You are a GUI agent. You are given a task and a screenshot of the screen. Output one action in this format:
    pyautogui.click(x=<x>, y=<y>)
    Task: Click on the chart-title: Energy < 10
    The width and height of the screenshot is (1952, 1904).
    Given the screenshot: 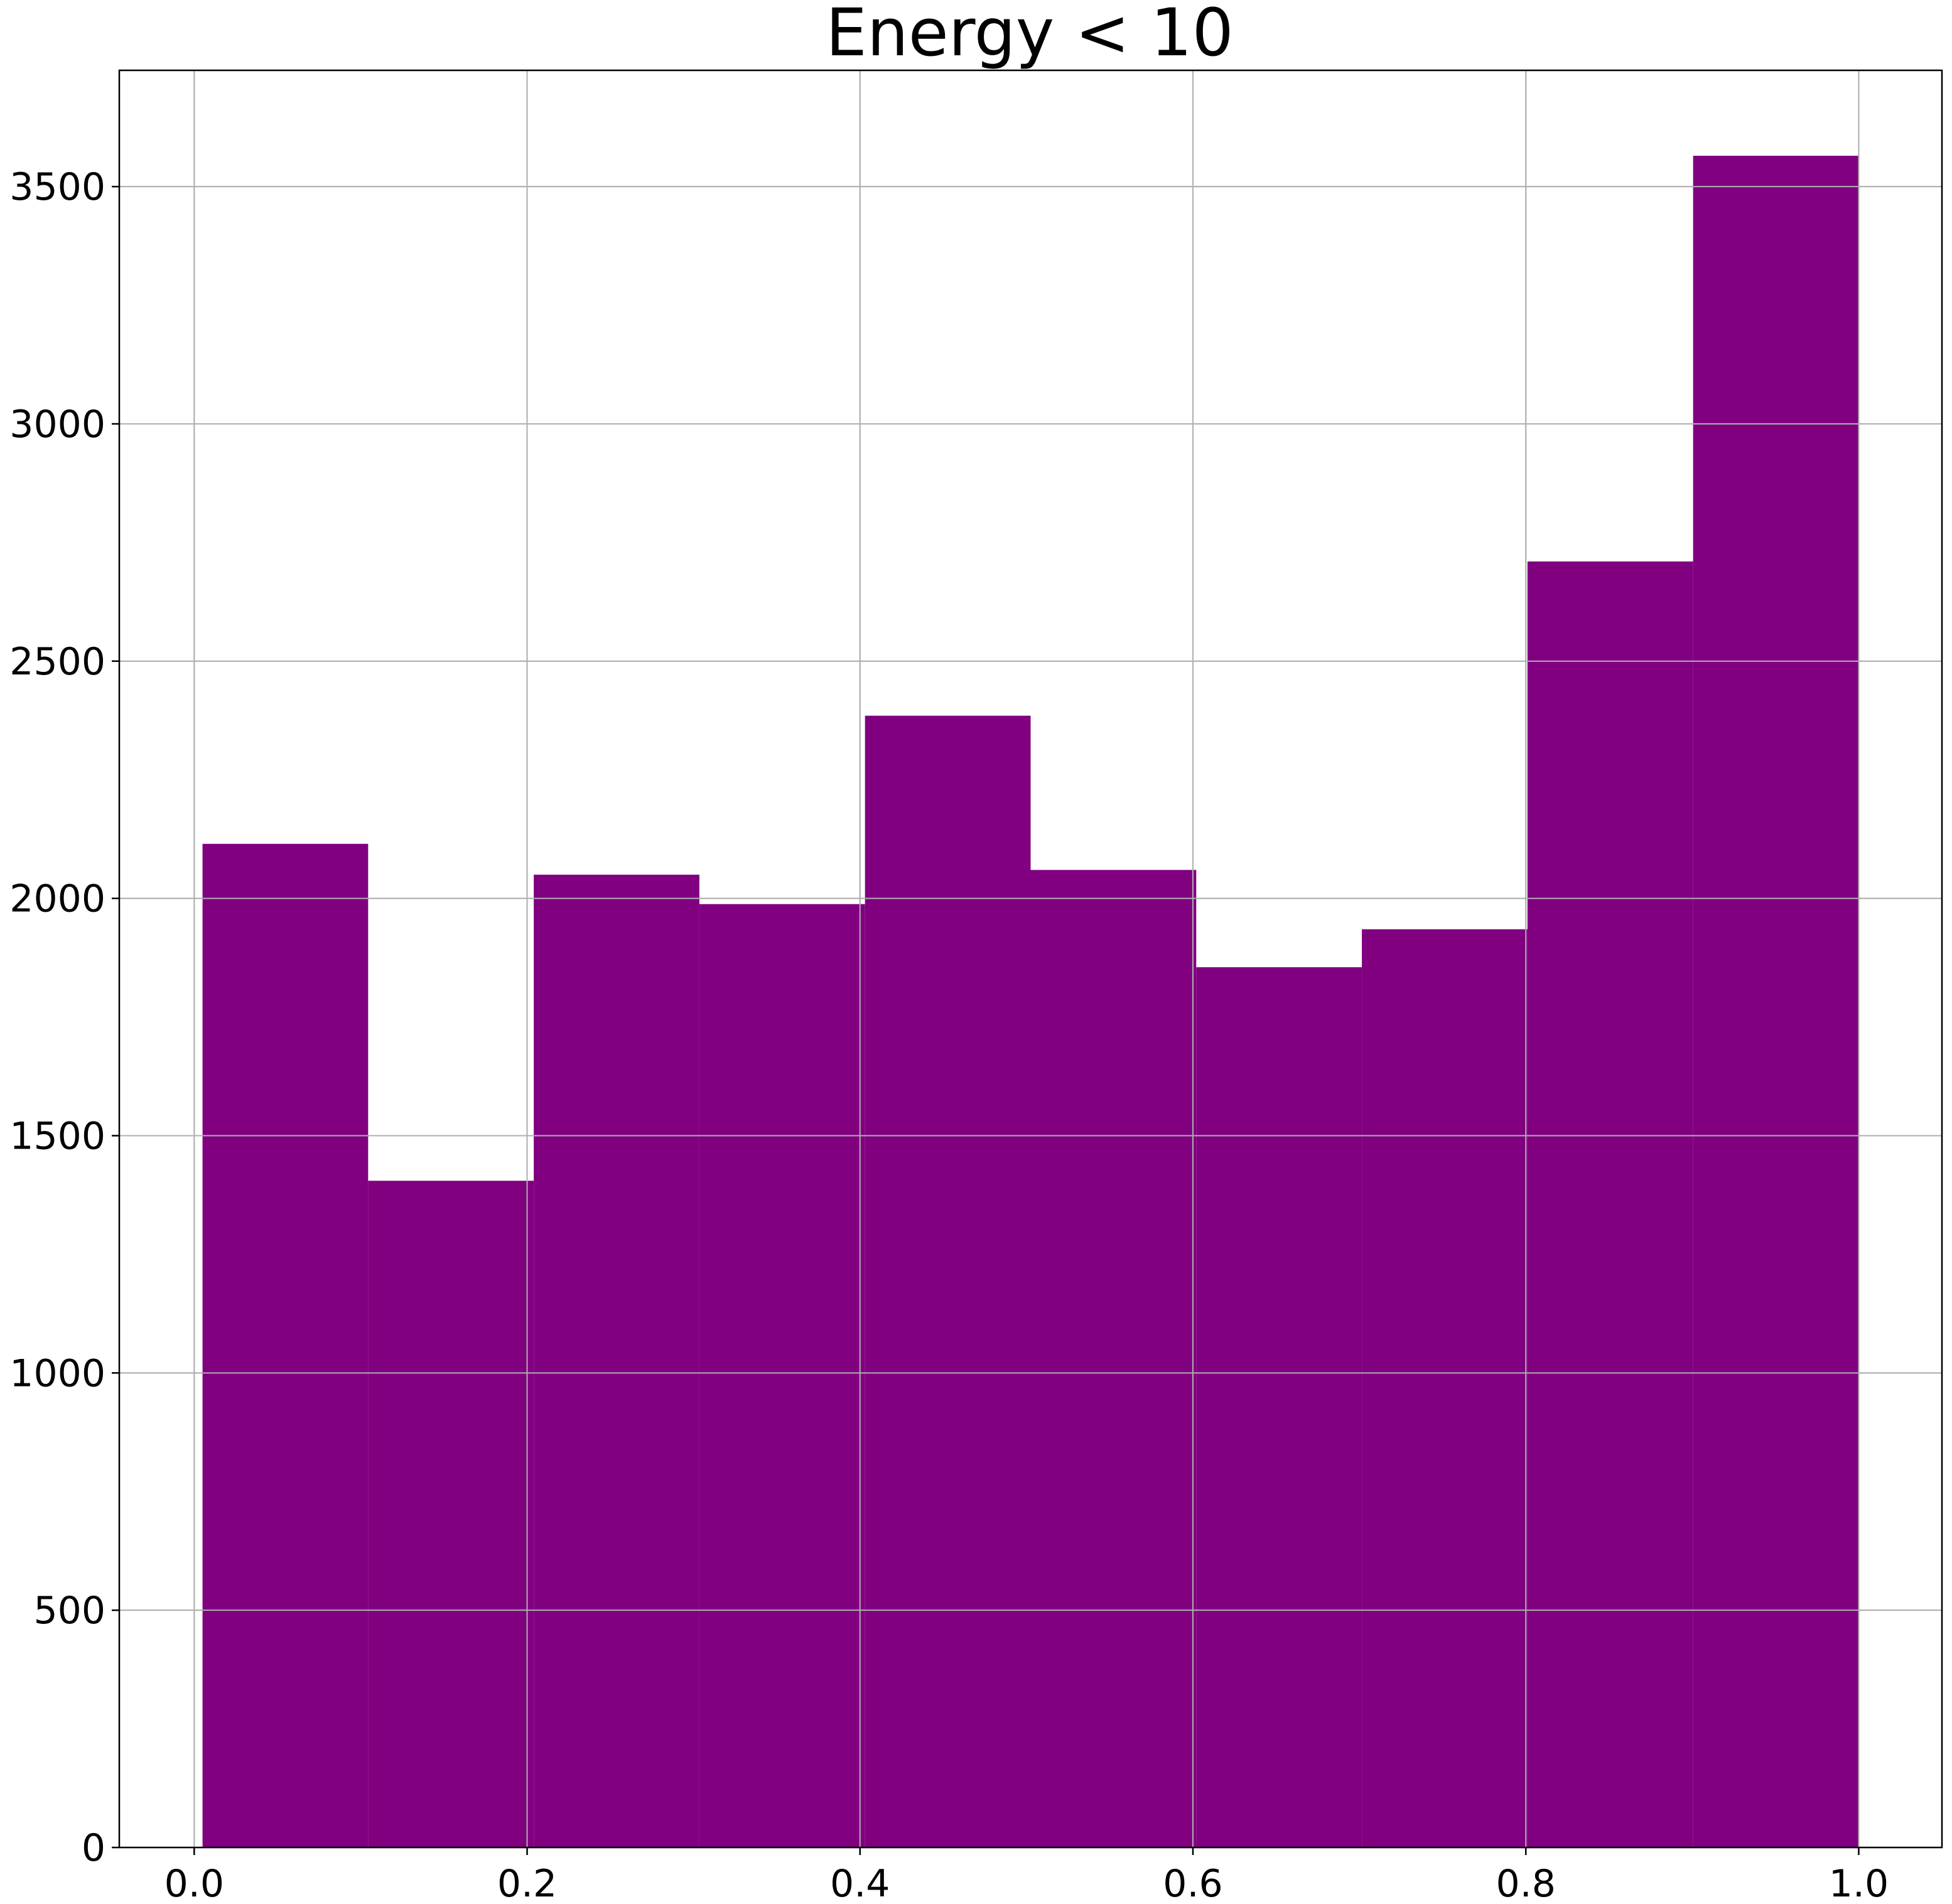 What is the action you would take?
    pyautogui.click(x=1030, y=35)
    